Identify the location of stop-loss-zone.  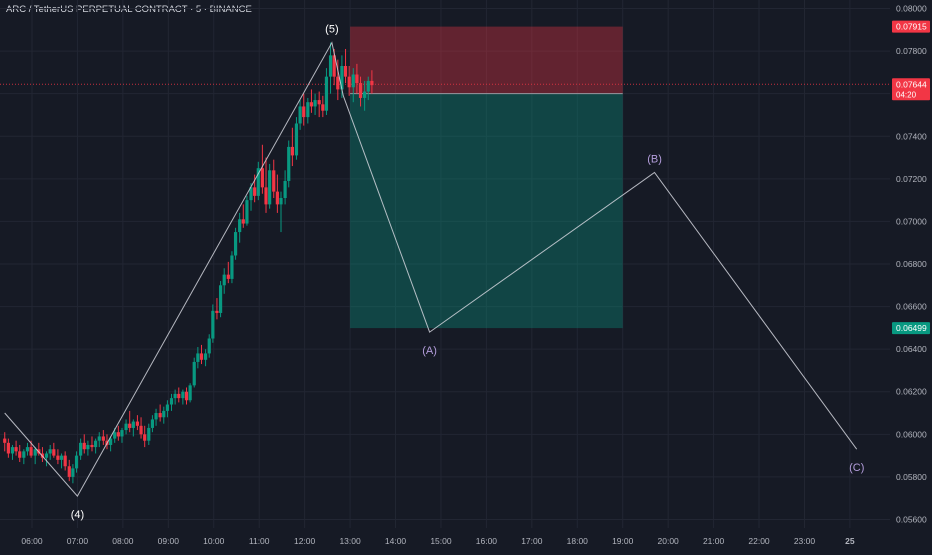
(486, 60).